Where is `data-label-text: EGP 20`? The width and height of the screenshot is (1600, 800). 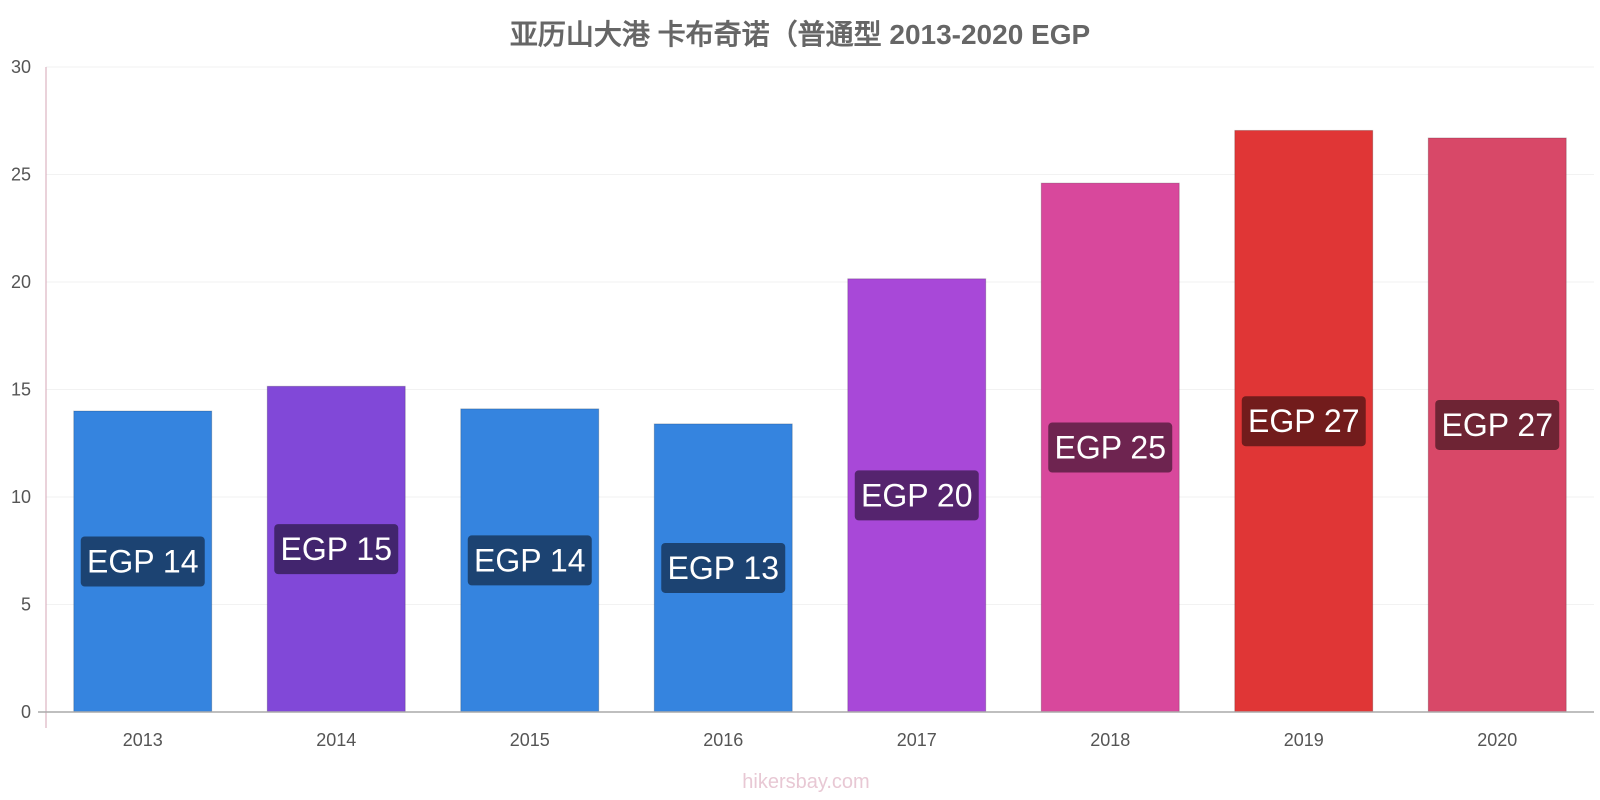 data-label-text: EGP 20 is located at coordinates (916, 495).